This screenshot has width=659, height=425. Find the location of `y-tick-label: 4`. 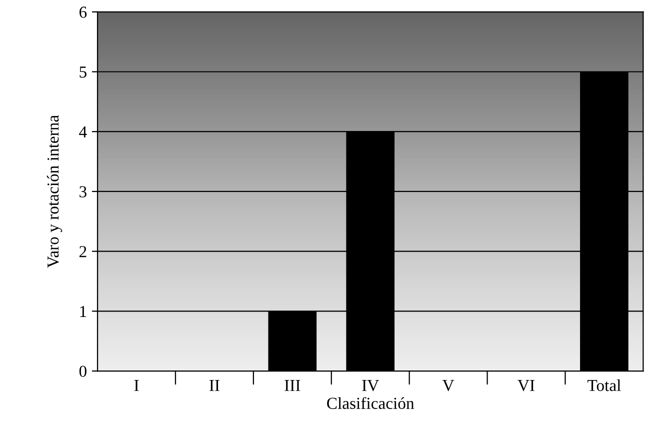

y-tick-label: 4 is located at coordinates (83, 132).